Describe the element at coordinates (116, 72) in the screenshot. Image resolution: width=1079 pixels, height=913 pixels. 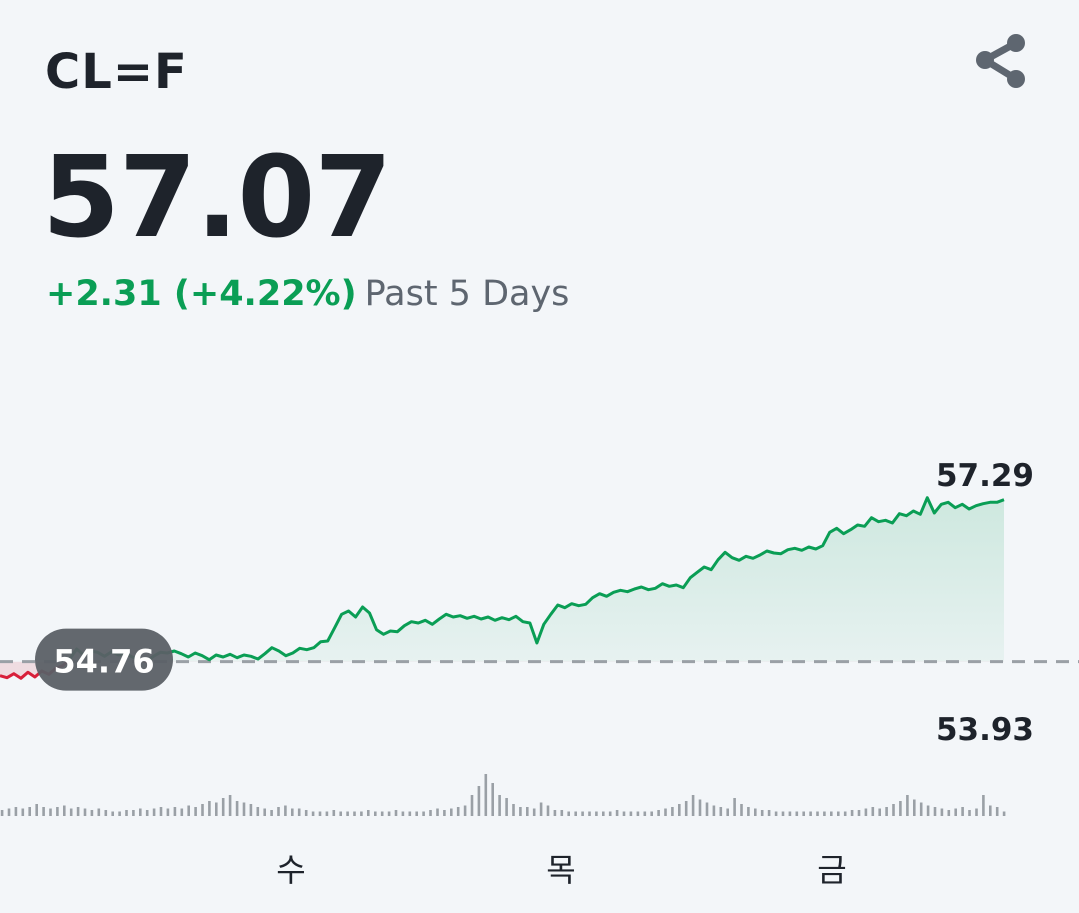
I see `ticker-symbol: CL=F` at that location.